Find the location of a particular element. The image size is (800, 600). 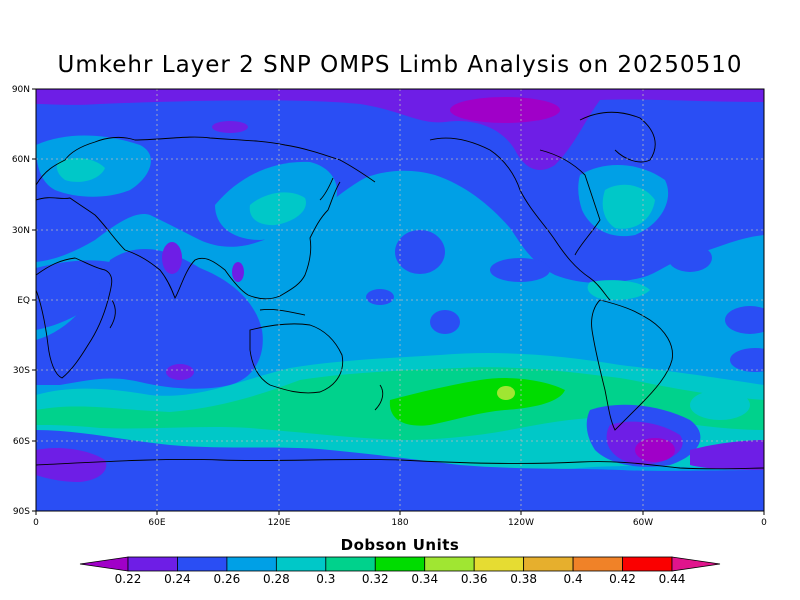

field-atl-low is located at coordinates (690, 258).